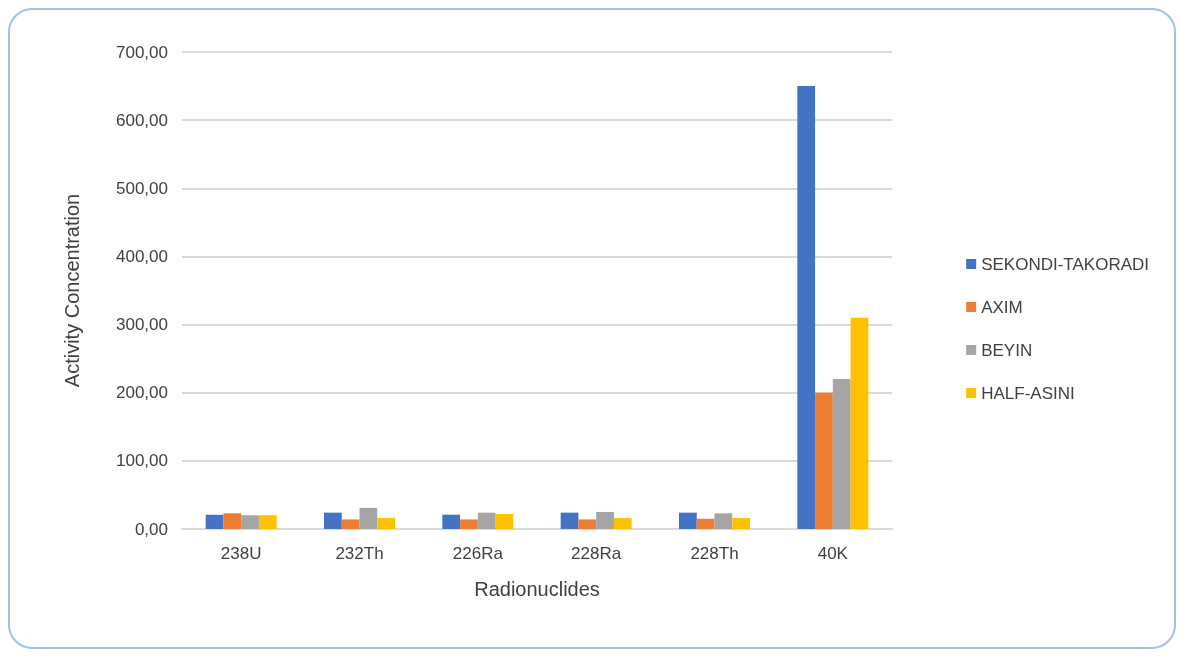 The height and width of the screenshot is (661, 1188). I want to click on x-tick-label: 226Ra, so click(478, 553).